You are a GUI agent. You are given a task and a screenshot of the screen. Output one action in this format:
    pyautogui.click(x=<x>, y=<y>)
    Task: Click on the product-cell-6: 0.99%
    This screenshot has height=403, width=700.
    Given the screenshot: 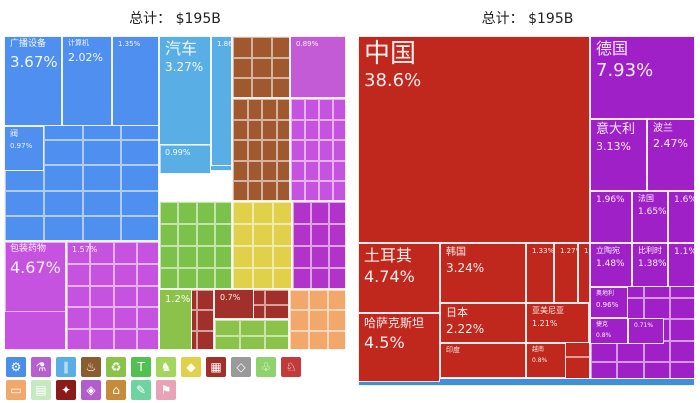 What is the action you would take?
    pyautogui.click(x=185, y=159)
    